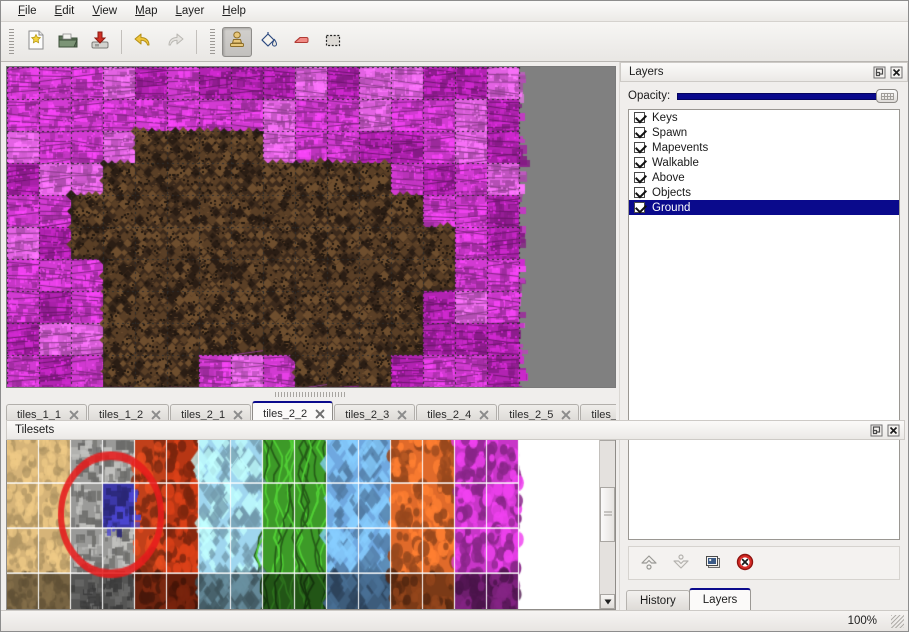 The height and width of the screenshot is (632, 909). I want to click on tileset-tab-tiles_2_3: tiles_2_3, so click(375, 414).